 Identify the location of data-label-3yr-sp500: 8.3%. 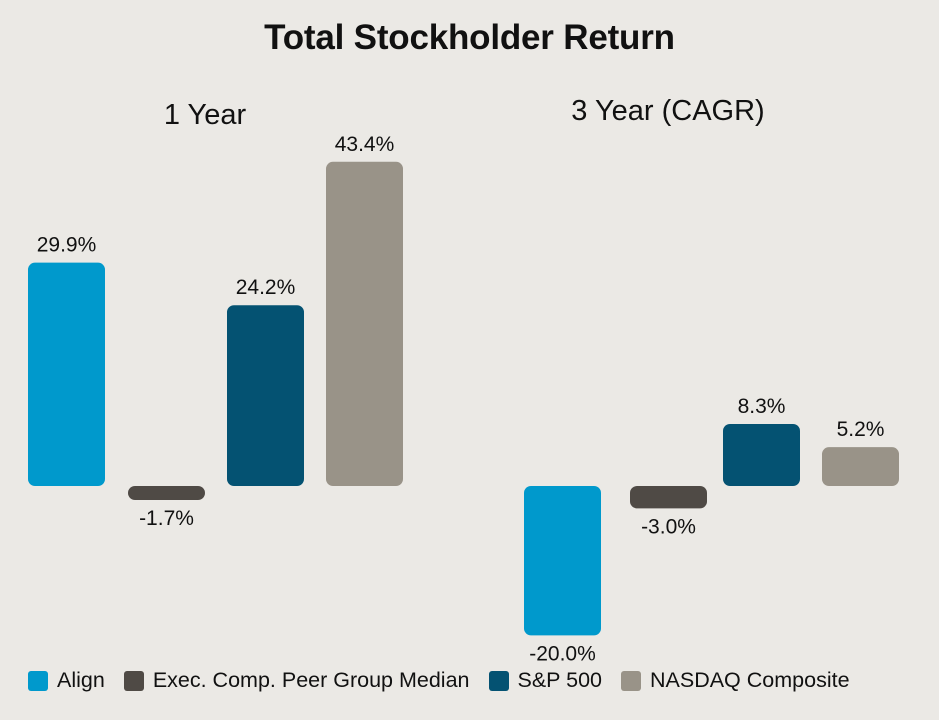
(762, 406).